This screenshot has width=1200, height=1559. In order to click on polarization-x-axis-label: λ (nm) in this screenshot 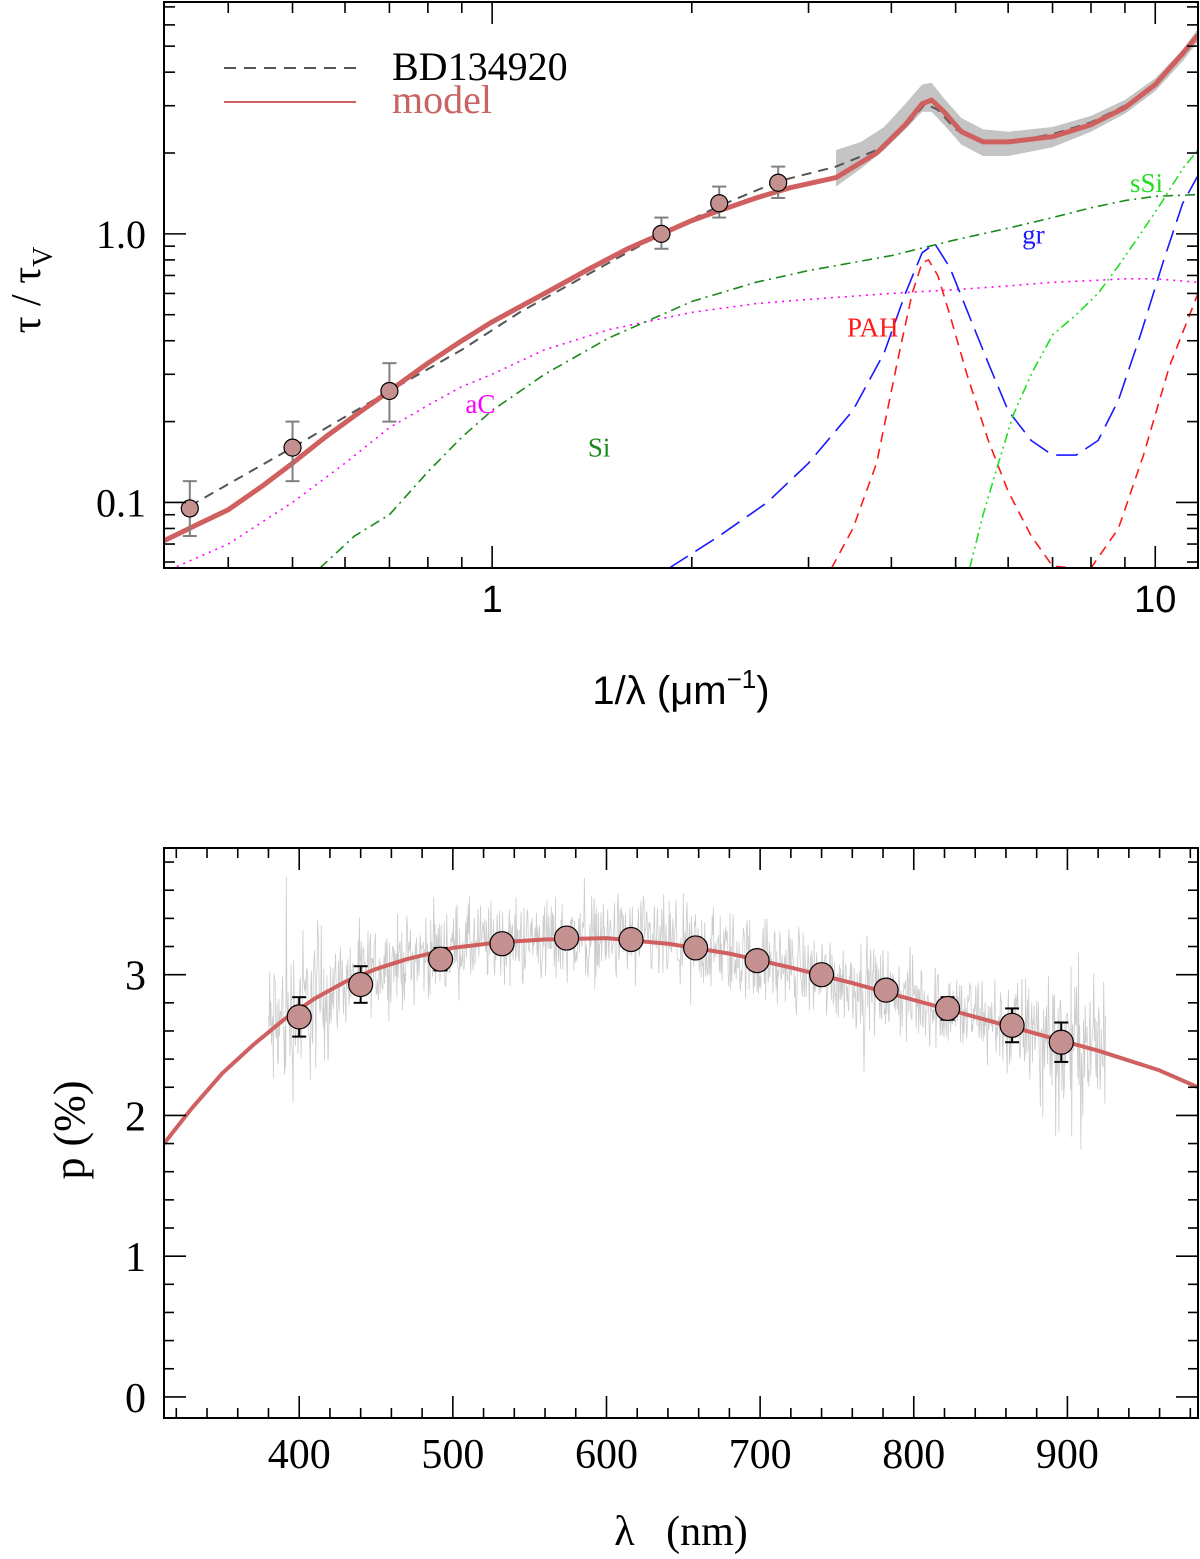, I will do `click(681, 1532)`.